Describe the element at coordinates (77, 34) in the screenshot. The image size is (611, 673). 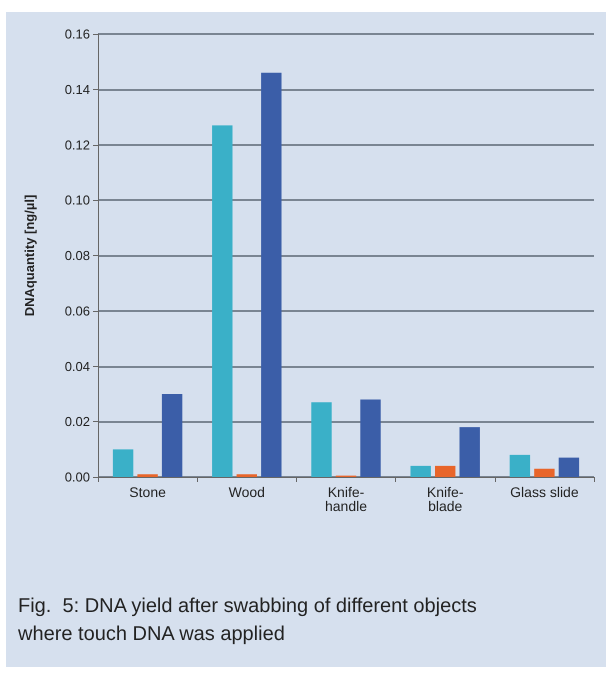
I see `y-tick-label: 0.16` at that location.